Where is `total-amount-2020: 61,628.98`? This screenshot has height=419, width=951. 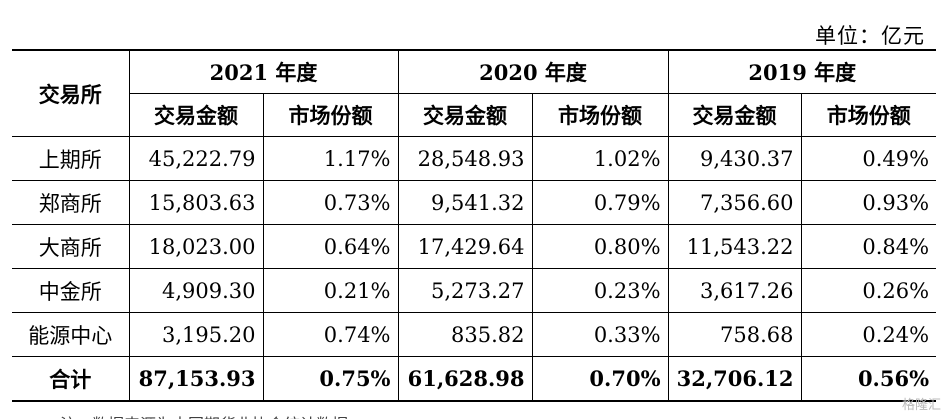
total-amount-2020: 61,628.98 is located at coordinates (465, 379).